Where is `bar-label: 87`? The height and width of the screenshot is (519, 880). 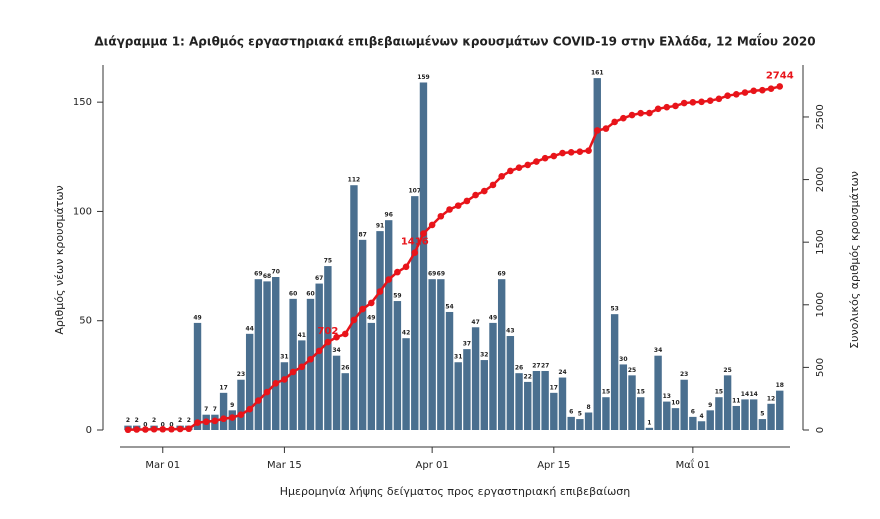
bar-label: 87 is located at coordinates (362, 234).